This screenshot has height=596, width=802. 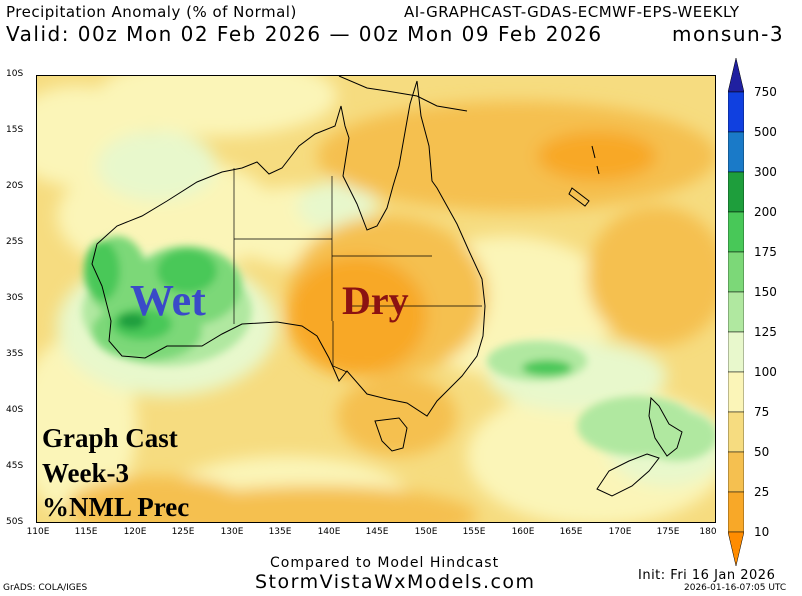 What do you see at coordinates (38, 532) in the screenshot?
I see `lon-label-110e: 110E` at bounding box center [38, 532].